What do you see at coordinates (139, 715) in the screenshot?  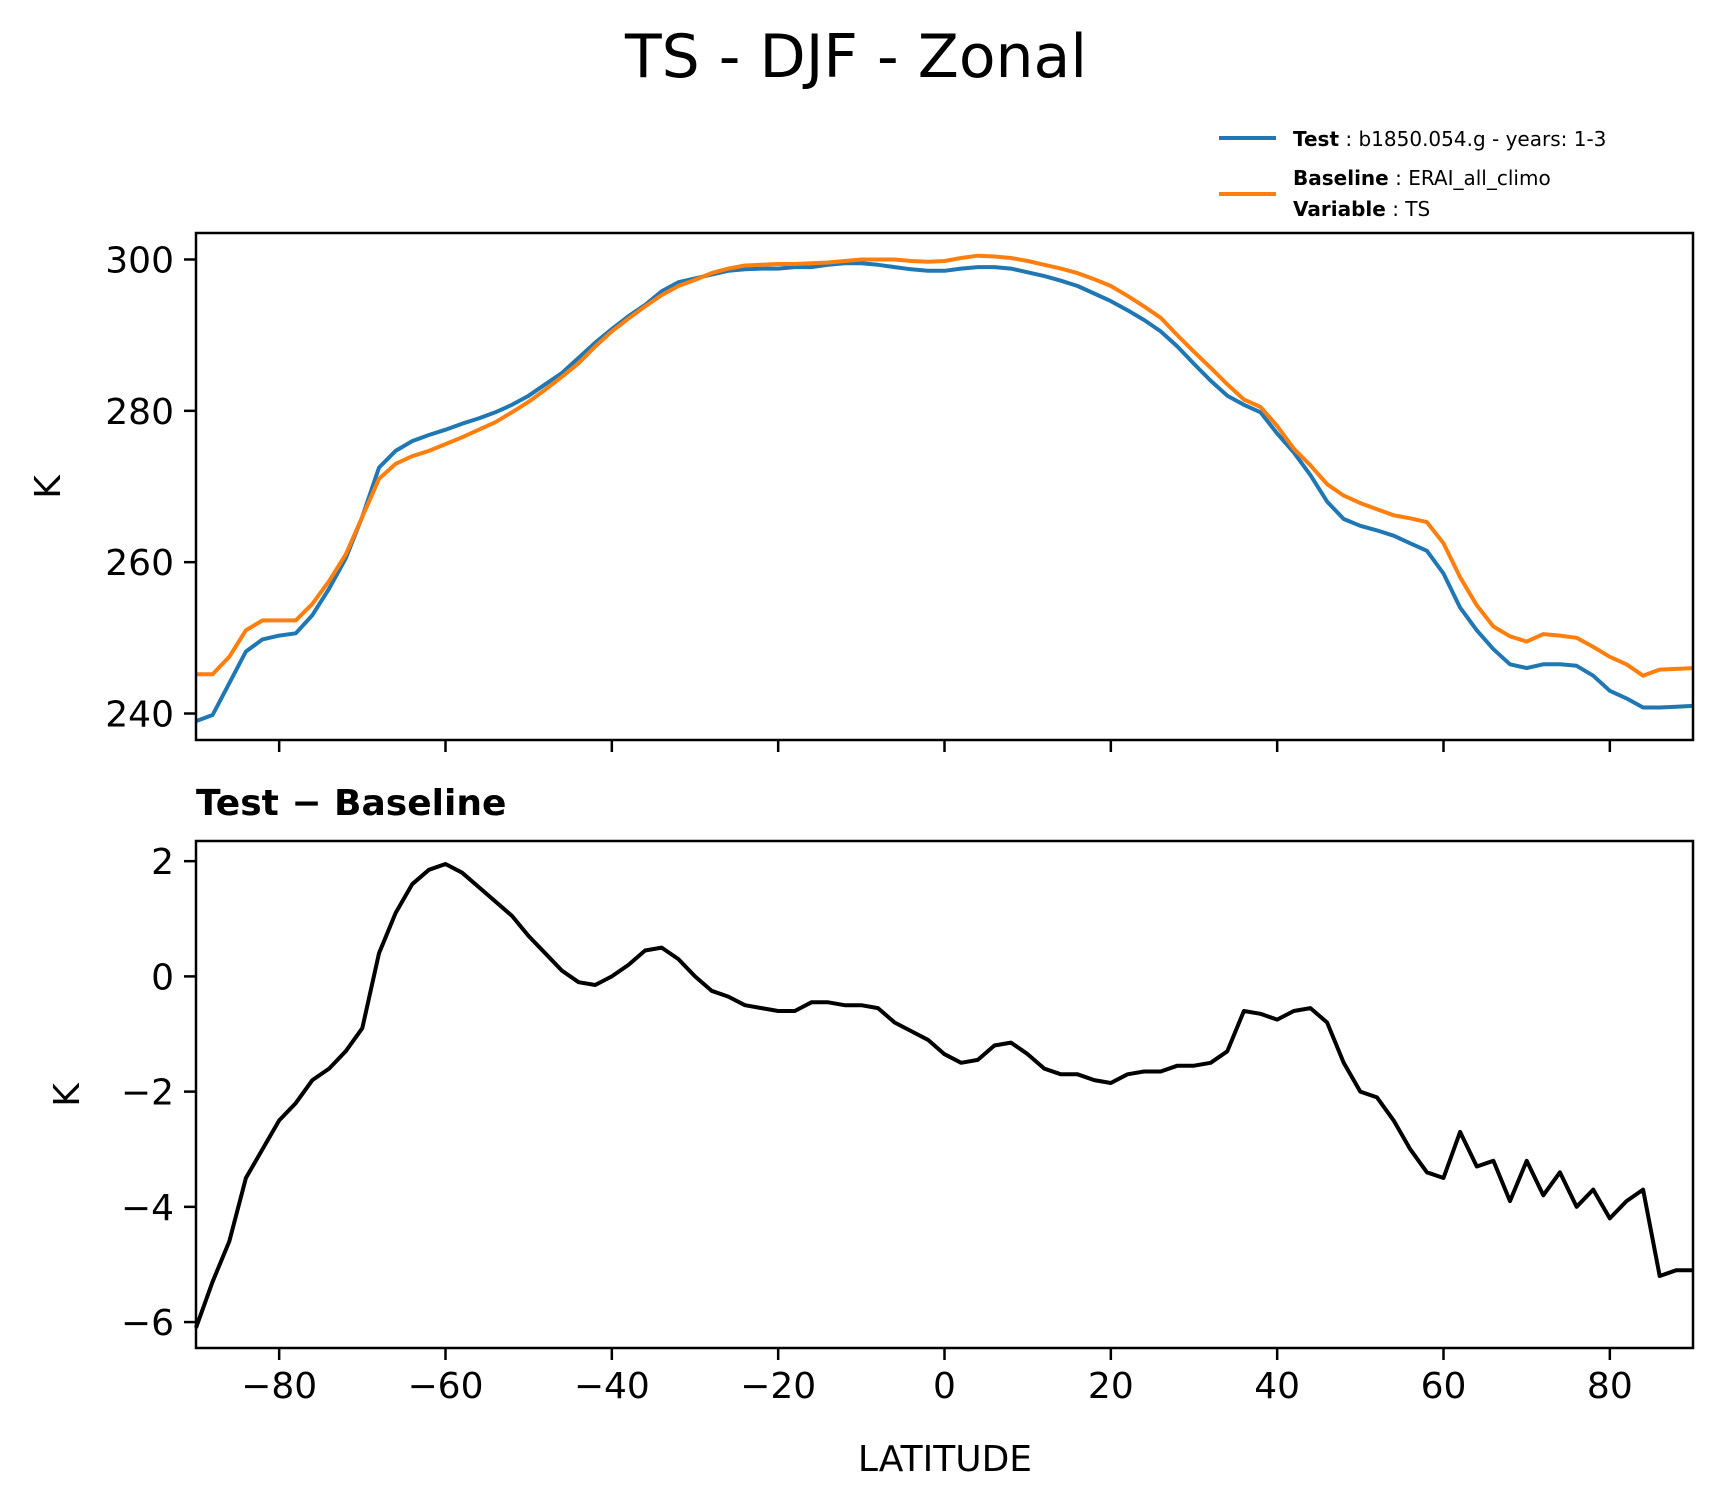 I see `y-tick-label: 240` at bounding box center [139, 715].